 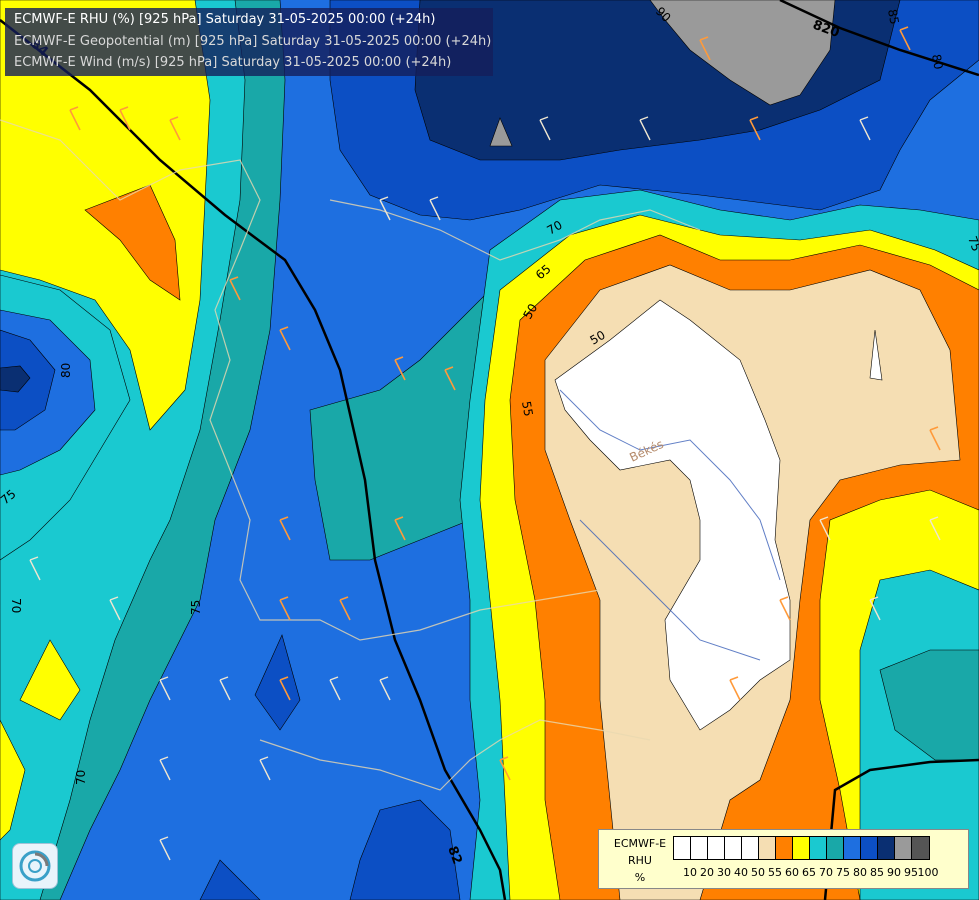 I want to click on geopotential-line-southeast, so click(x=901, y=829).